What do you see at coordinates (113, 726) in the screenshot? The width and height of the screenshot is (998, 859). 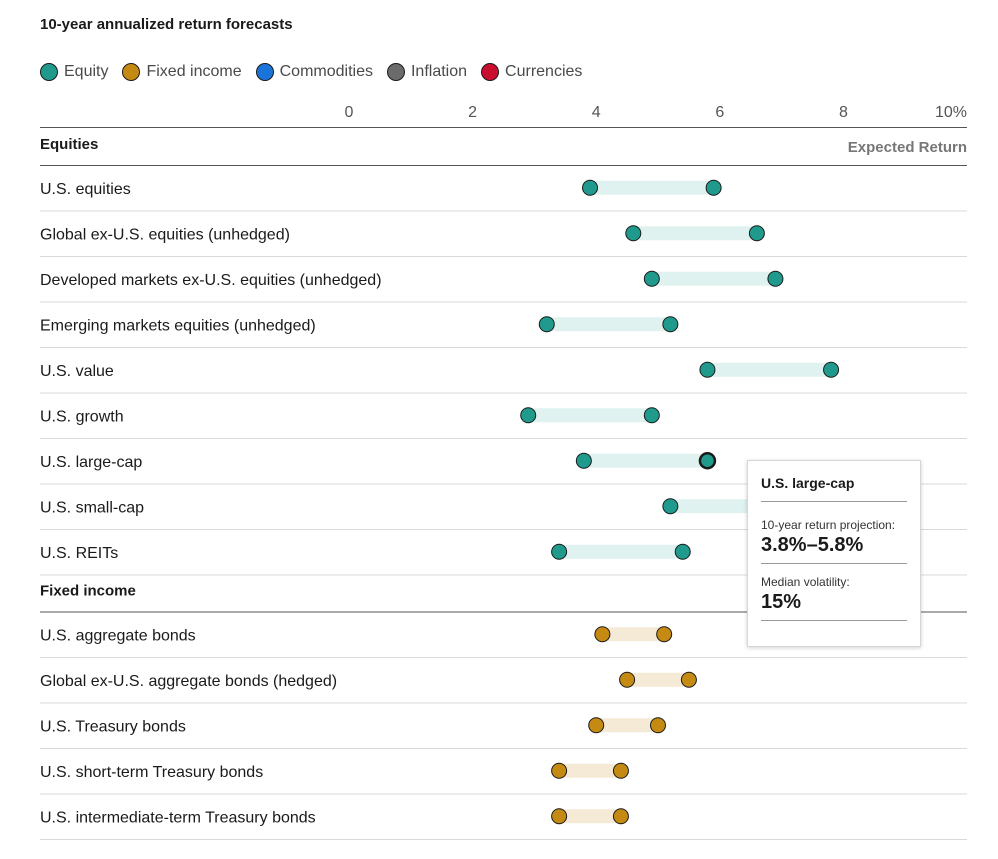 I see `row-label: U.S. Treasury bonds` at bounding box center [113, 726].